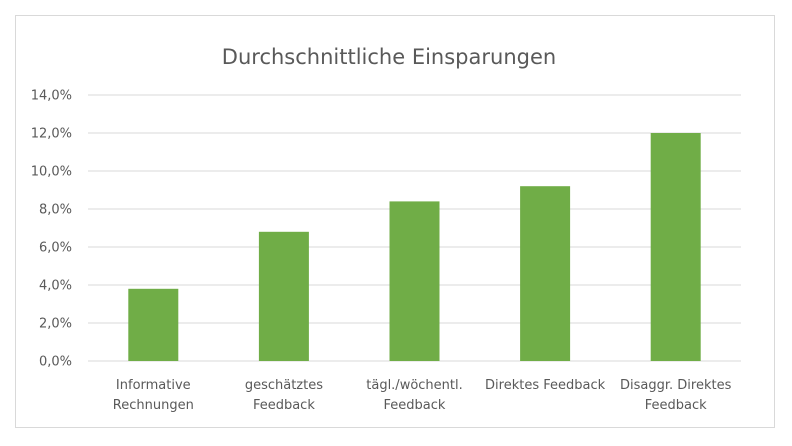  What do you see at coordinates (414, 395) in the screenshot?
I see `x-category-label: tägl./wöchentl. Feedback` at bounding box center [414, 395].